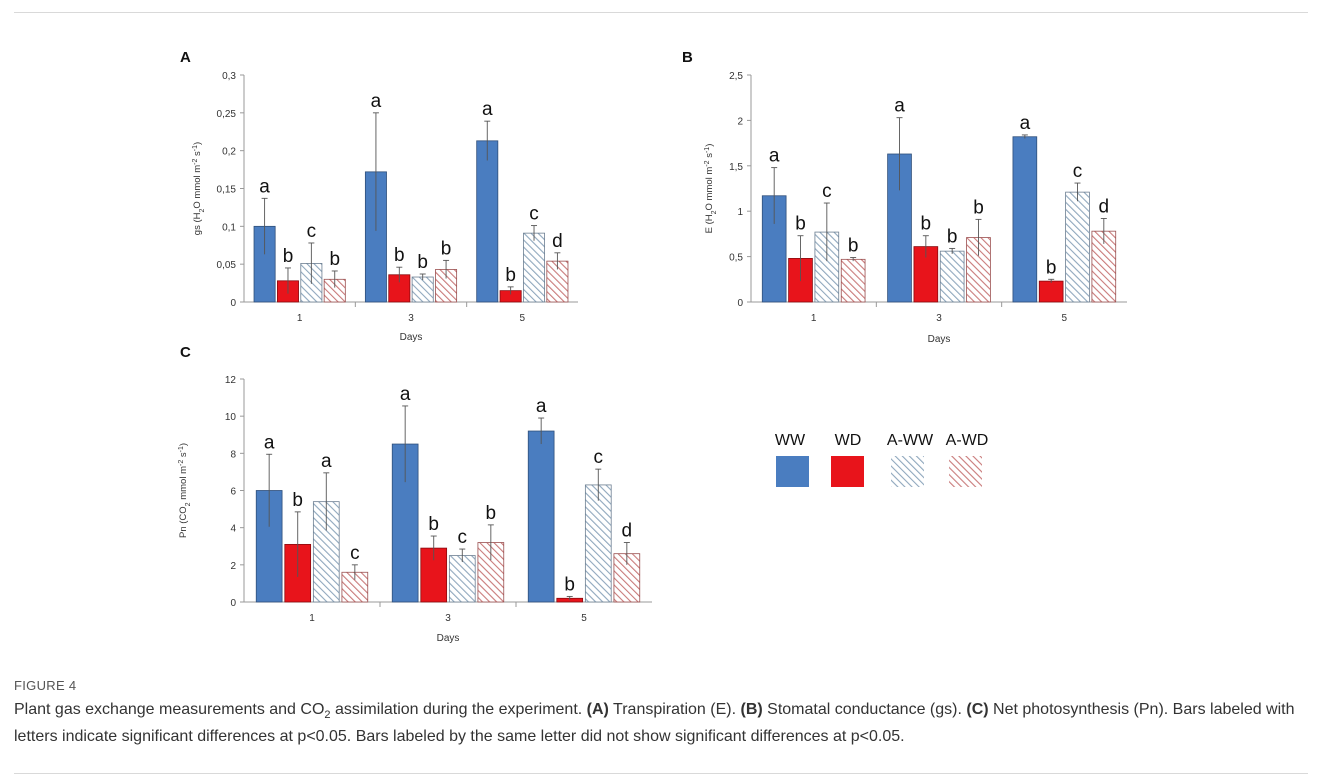 This screenshot has width=1322, height=784. I want to click on caption-run: Transpiration (E)., so click(674, 709).